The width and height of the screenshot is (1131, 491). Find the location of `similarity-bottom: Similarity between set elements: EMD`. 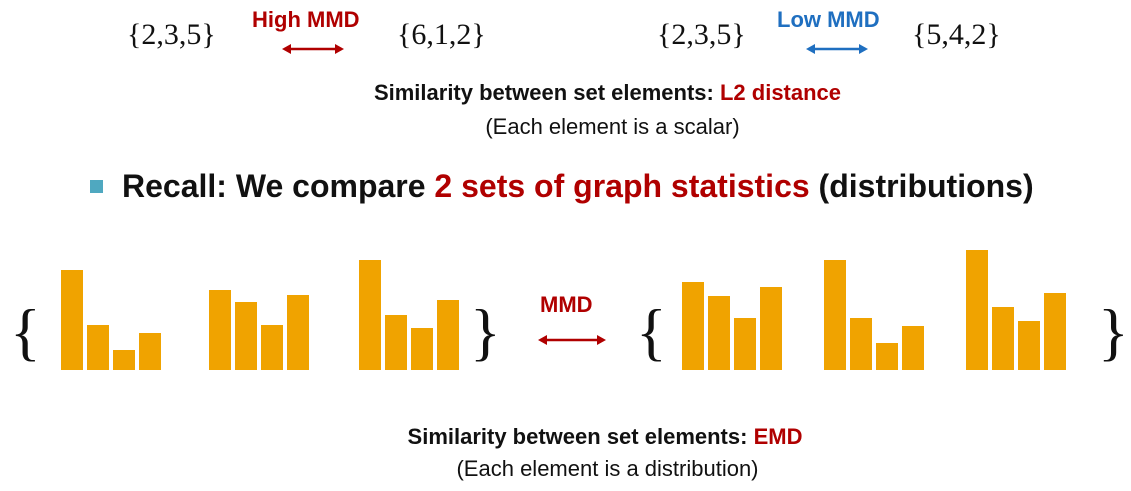

similarity-bottom: Similarity between set elements: EMD is located at coordinates (565, 437).